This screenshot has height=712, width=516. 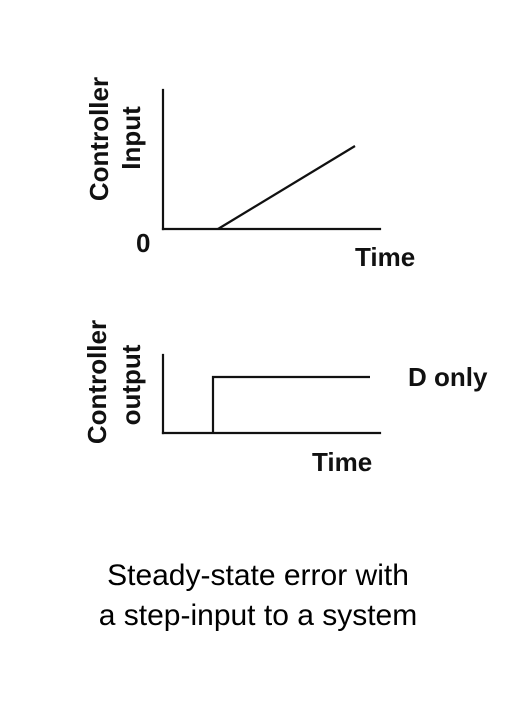 I want to click on bottom-ylabel-line2: output, so click(x=131, y=384).